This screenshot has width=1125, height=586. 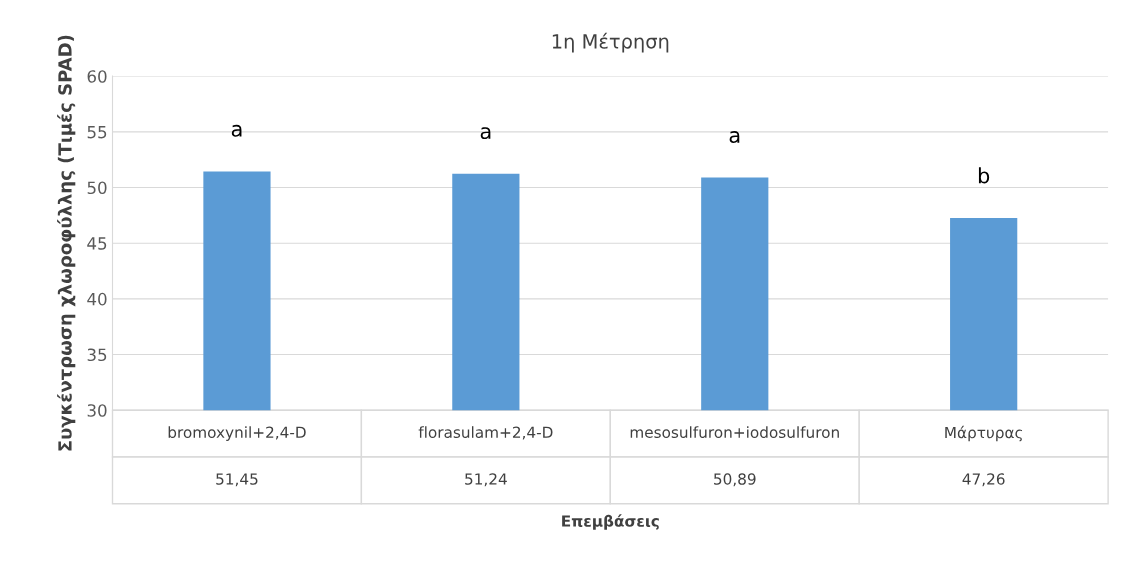 What do you see at coordinates (97, 188) in the screenshot?
I see `y-tick-label: 50` at bounding box center [97, 188].